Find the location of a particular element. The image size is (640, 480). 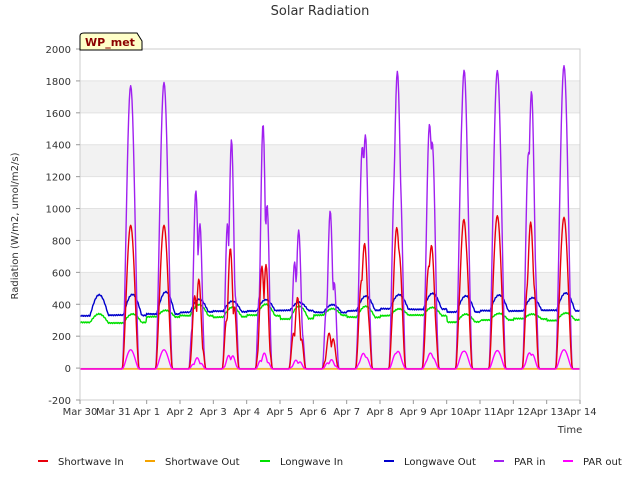

y-tick-label: 400 is located at coordinates (61, 305).